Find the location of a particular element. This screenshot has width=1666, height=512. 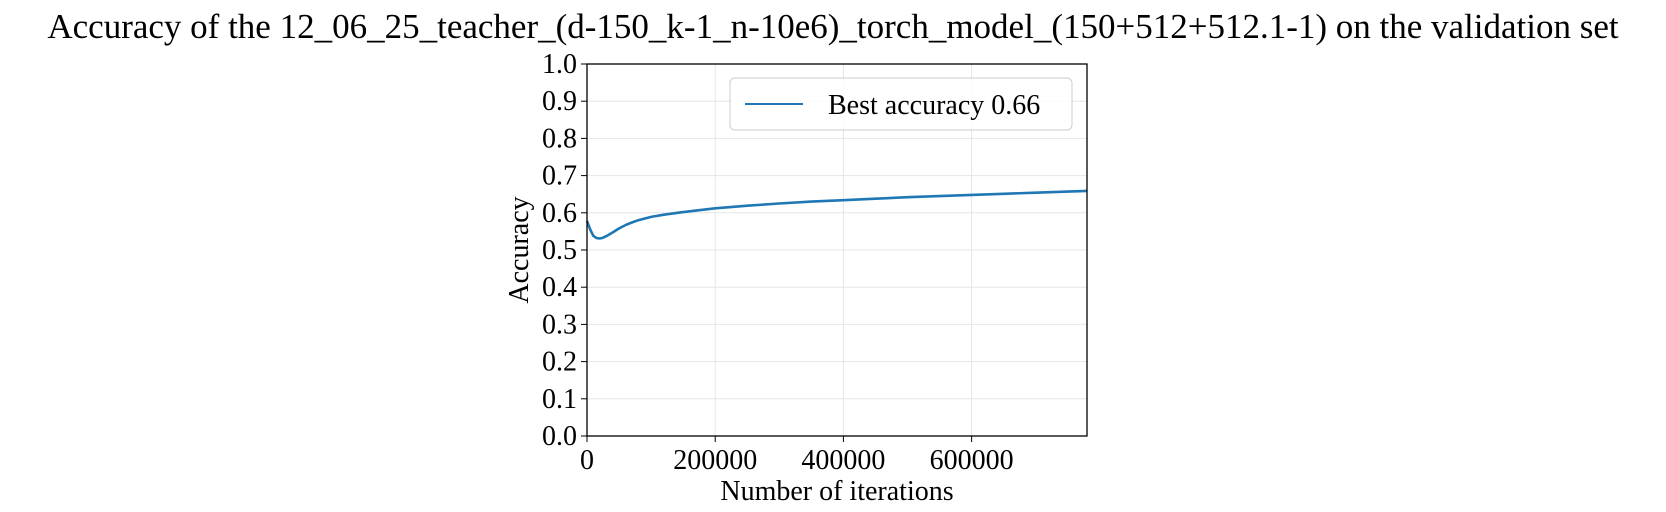

legend-entry-label: Best accuracy 0.66 is located at coordinates (934, 105).